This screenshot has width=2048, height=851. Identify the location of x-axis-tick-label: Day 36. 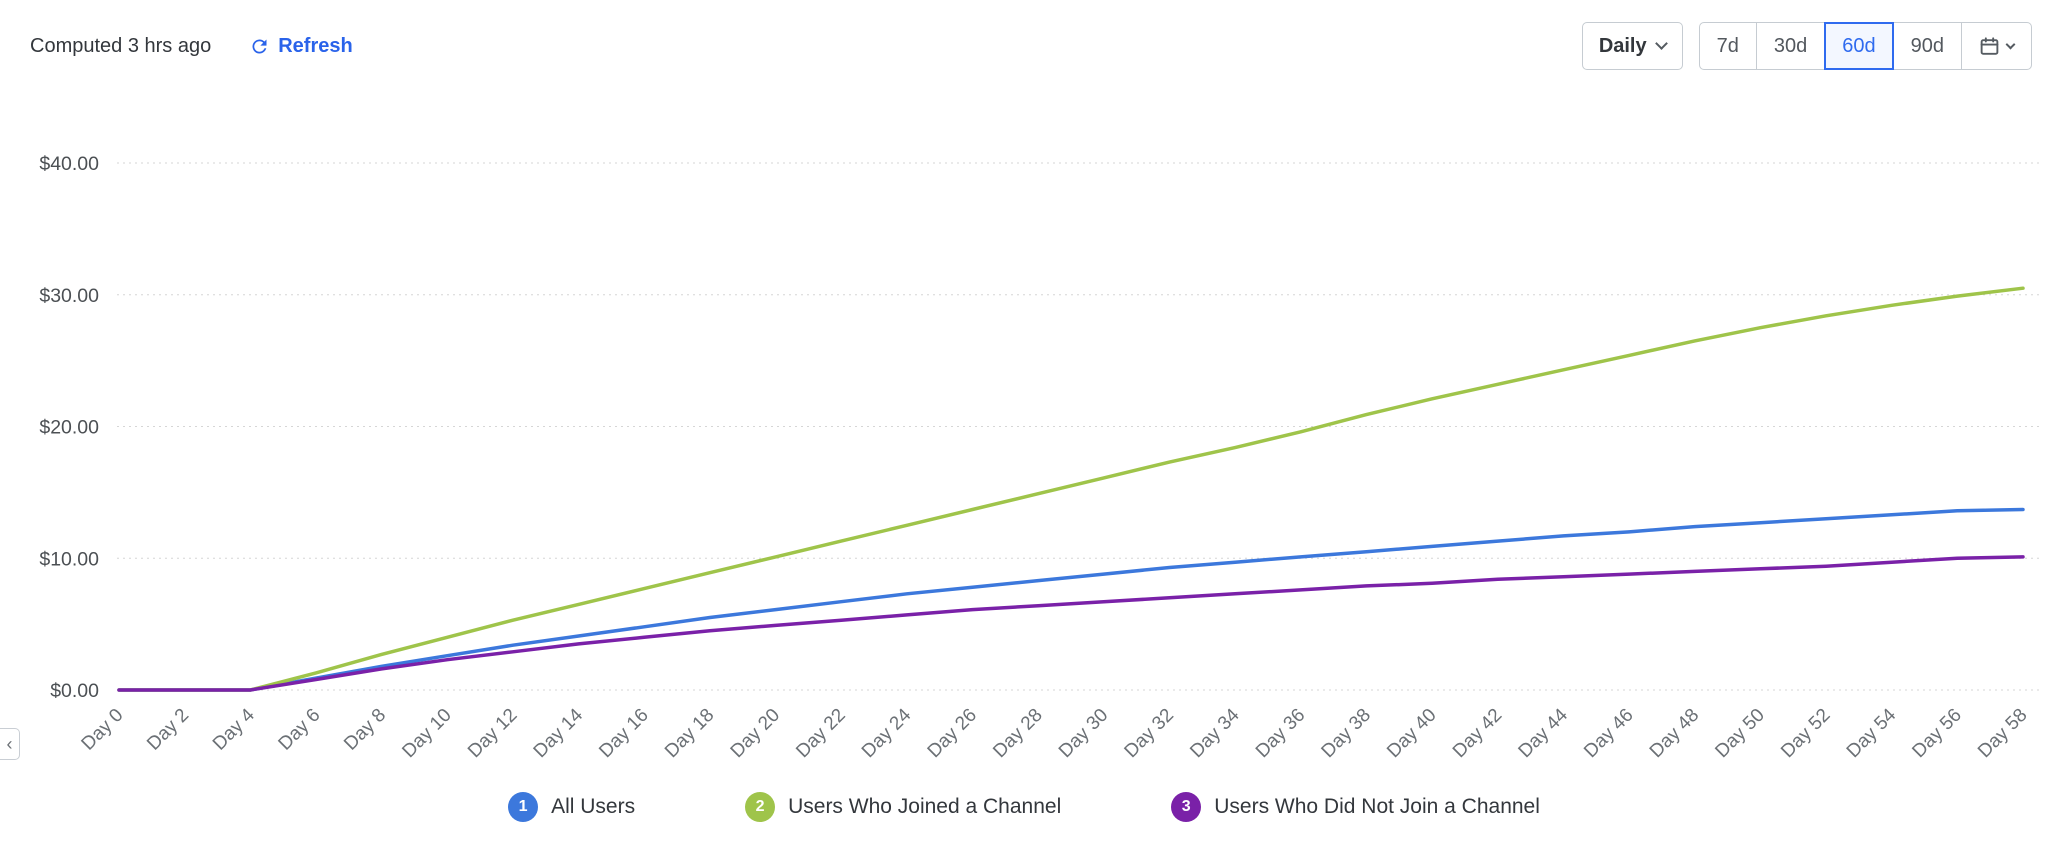
(1280, 733).